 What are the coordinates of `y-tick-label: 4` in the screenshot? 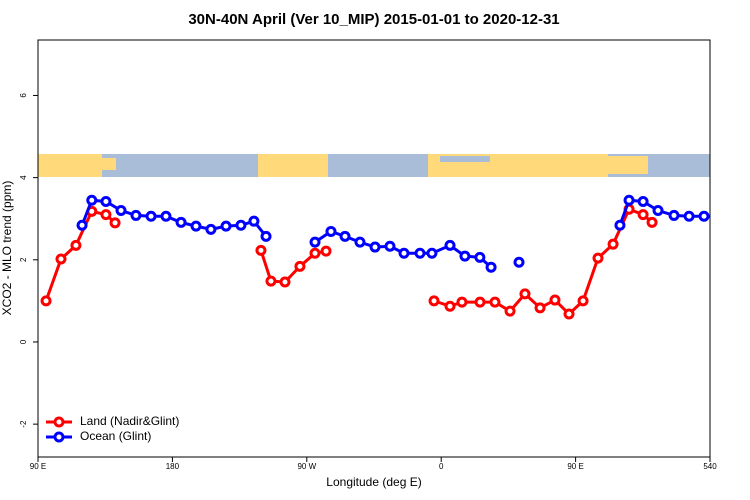 It's located at (23, 177).